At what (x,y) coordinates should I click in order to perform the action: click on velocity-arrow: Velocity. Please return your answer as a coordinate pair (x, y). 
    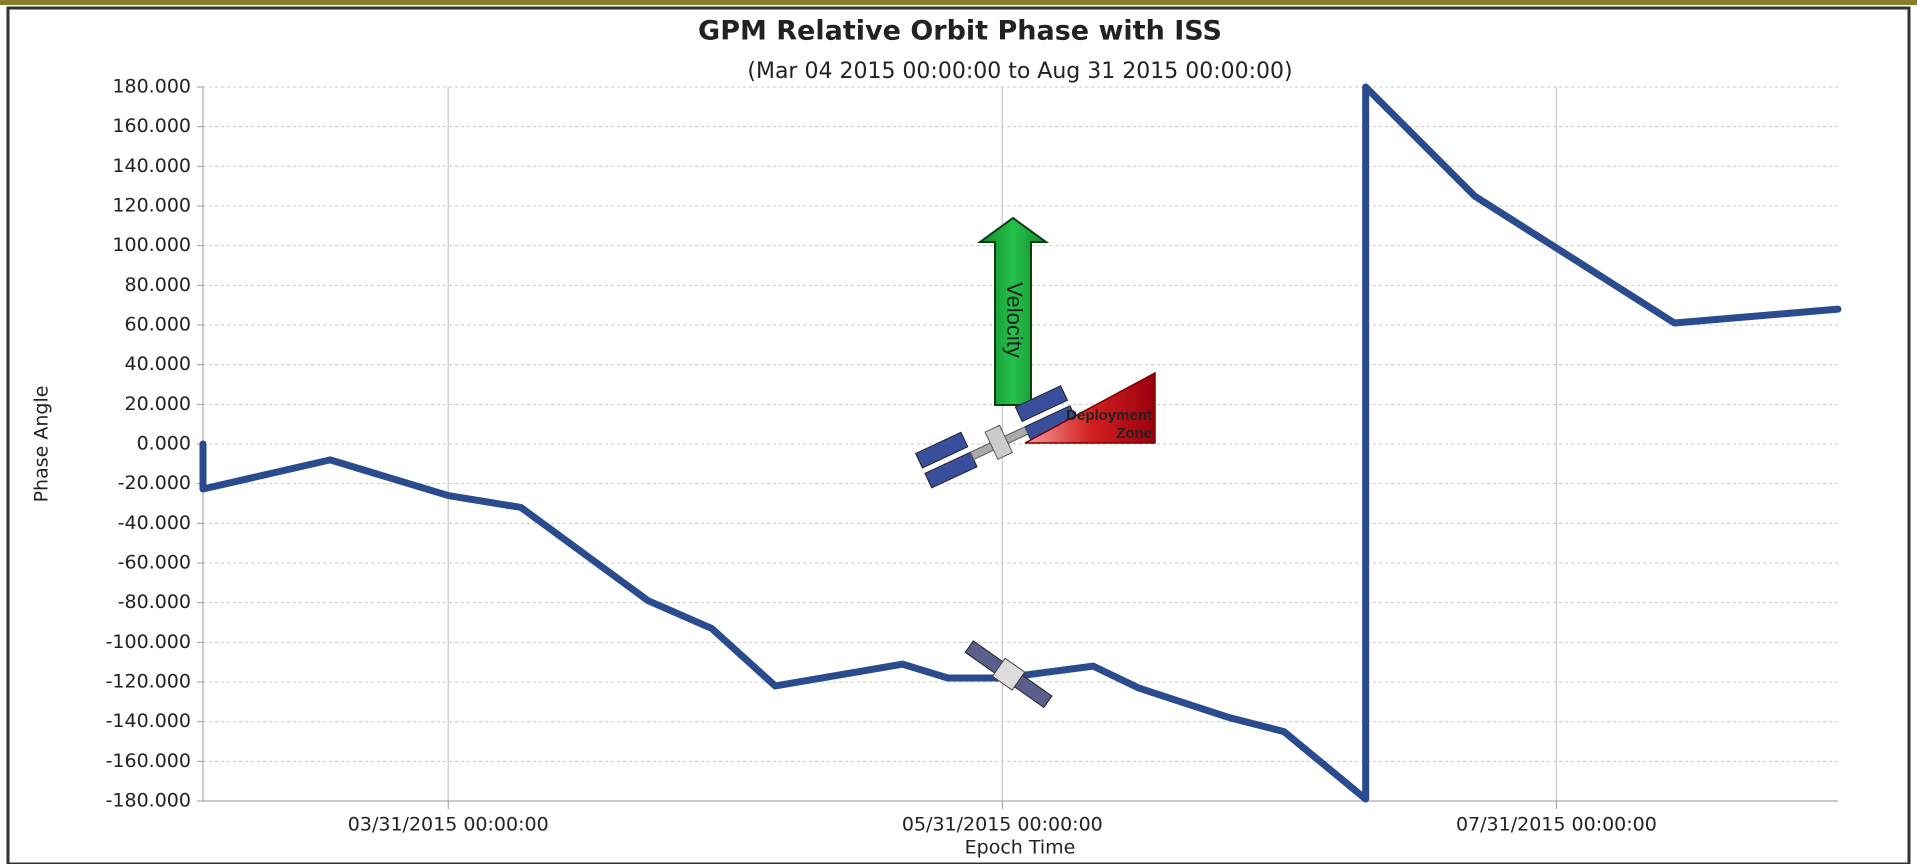
    Looking at the image, I should click on (1013, 311).